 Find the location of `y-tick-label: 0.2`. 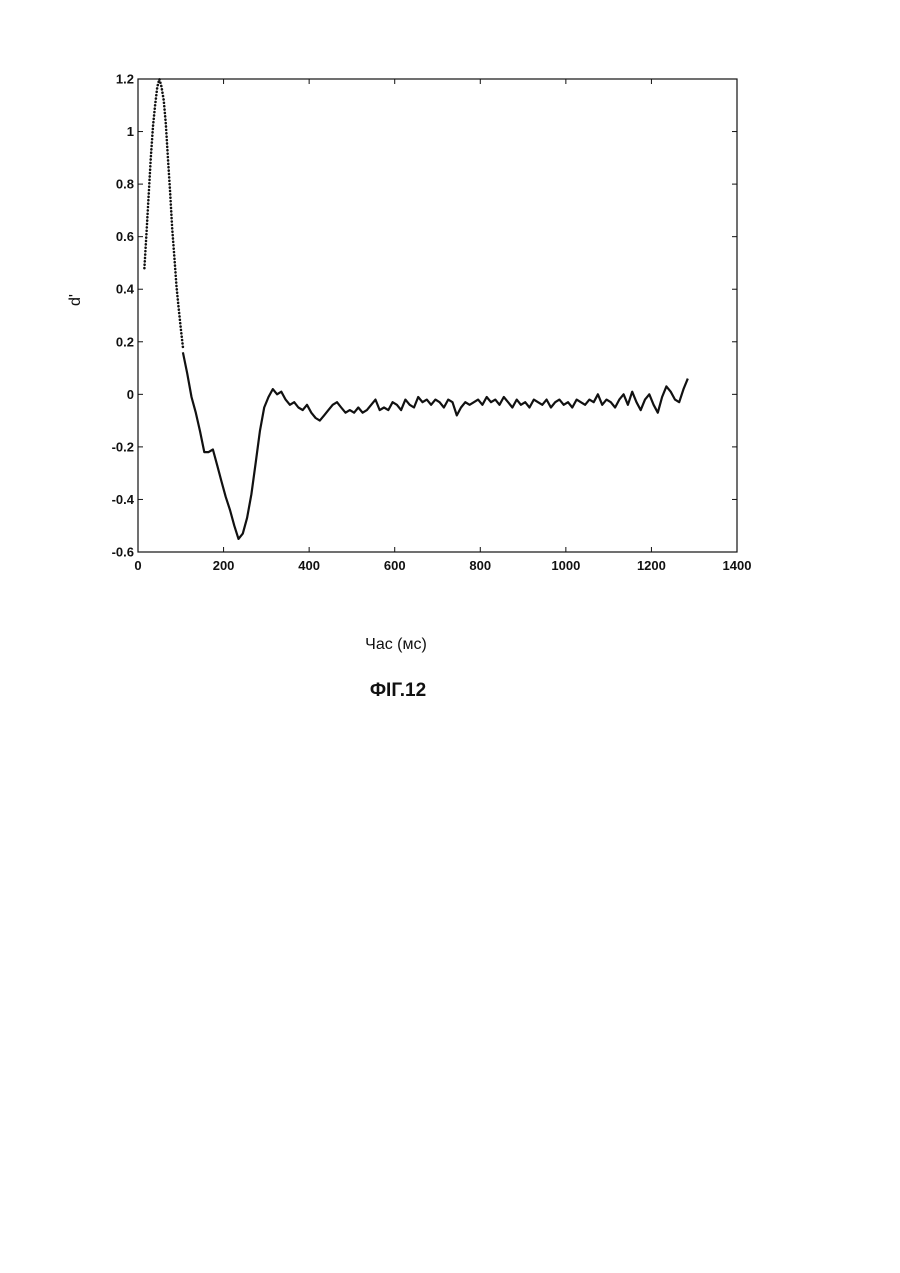

y-tick-label: 0.2 is located at coordinates (125, 341).